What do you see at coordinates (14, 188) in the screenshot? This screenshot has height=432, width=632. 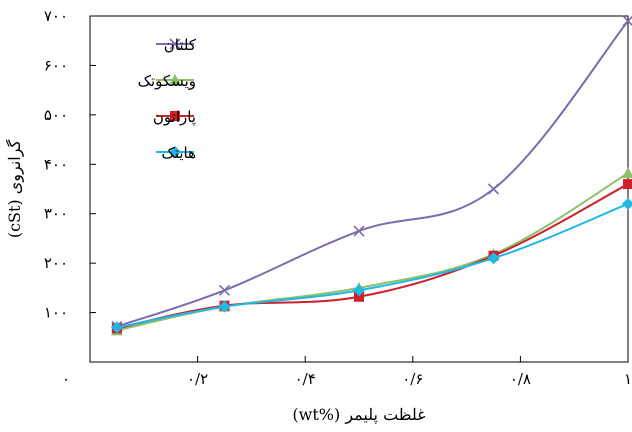 I see `y-axis-title: گرانروی (cSt)` at bounding box center [14, 188].